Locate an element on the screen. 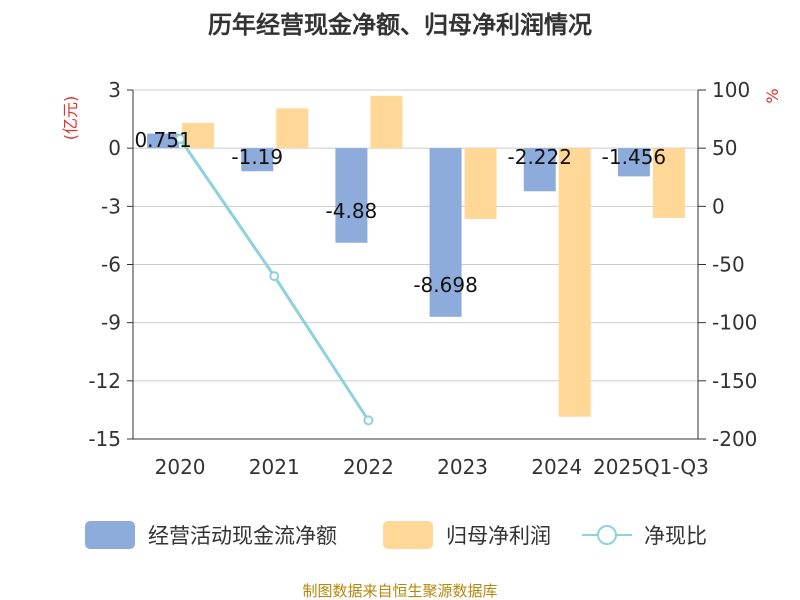 The height and width of the screenshot is (600, 800). cashflow-value-label: -1.456 is located at coordinates (634, 157).